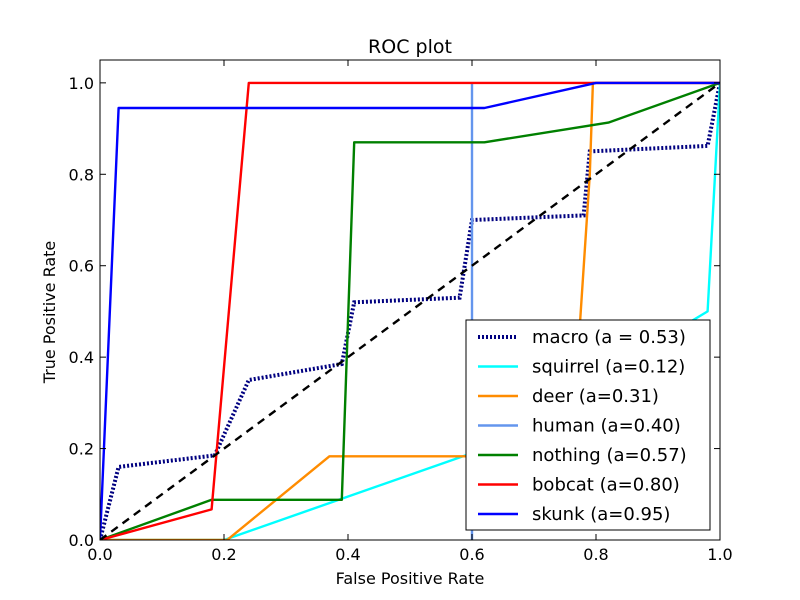 Image resolution: width=800 pixels, height=600 pixels. What do you see at coordinates (81, 174) in the screenshot?
I see `y-tick-label: 0.8` at bounding box center [81, 174].